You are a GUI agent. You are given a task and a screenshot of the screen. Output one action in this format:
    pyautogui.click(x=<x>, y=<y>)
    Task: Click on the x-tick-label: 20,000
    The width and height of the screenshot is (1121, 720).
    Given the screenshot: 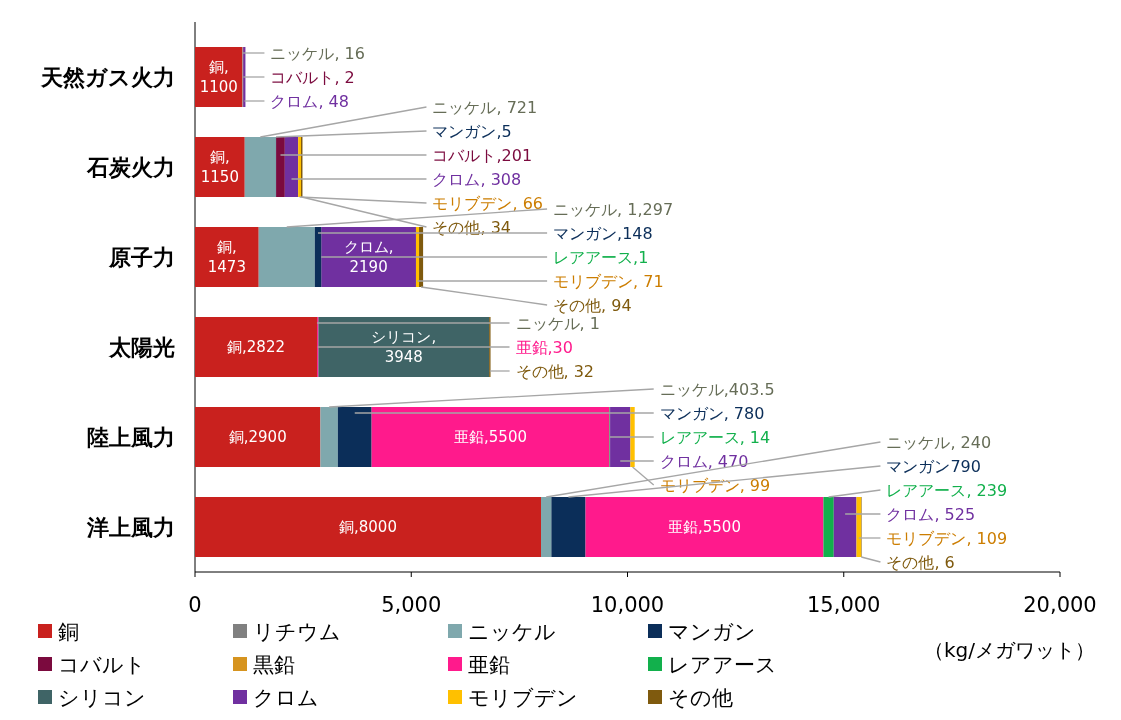 What is the action you would take?
    pyautogui.click(x=1060, y=605)
    